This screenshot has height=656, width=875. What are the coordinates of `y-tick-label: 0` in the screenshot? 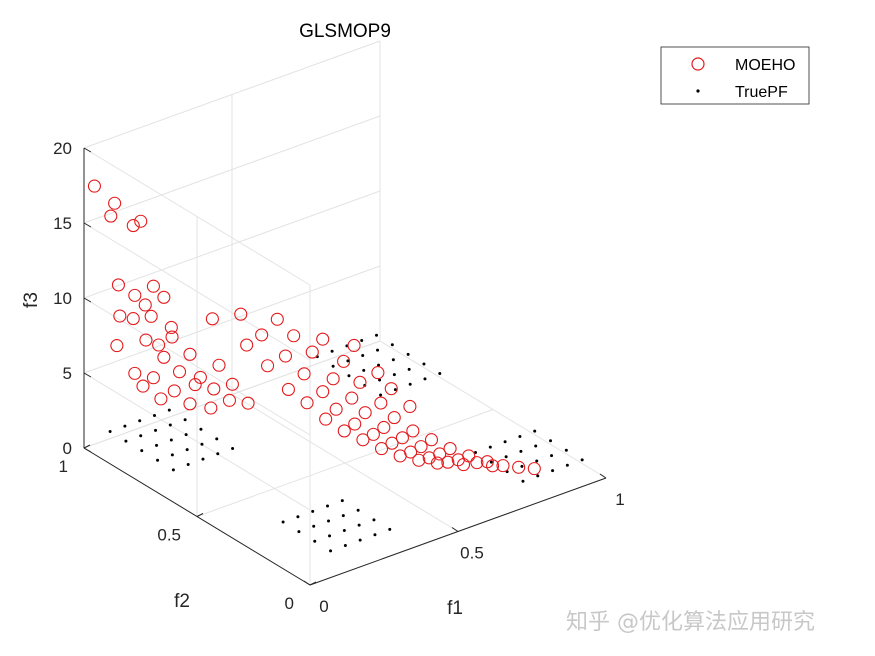 It's located at (289, 603).